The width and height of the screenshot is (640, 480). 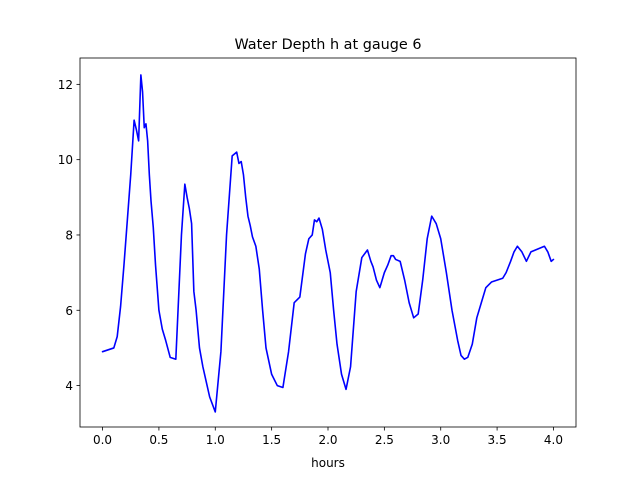 What do you see at coordinates (327, 440) in the screenshot?
I see `x-tick-label: 2.0` at bounding box center [327, 440].